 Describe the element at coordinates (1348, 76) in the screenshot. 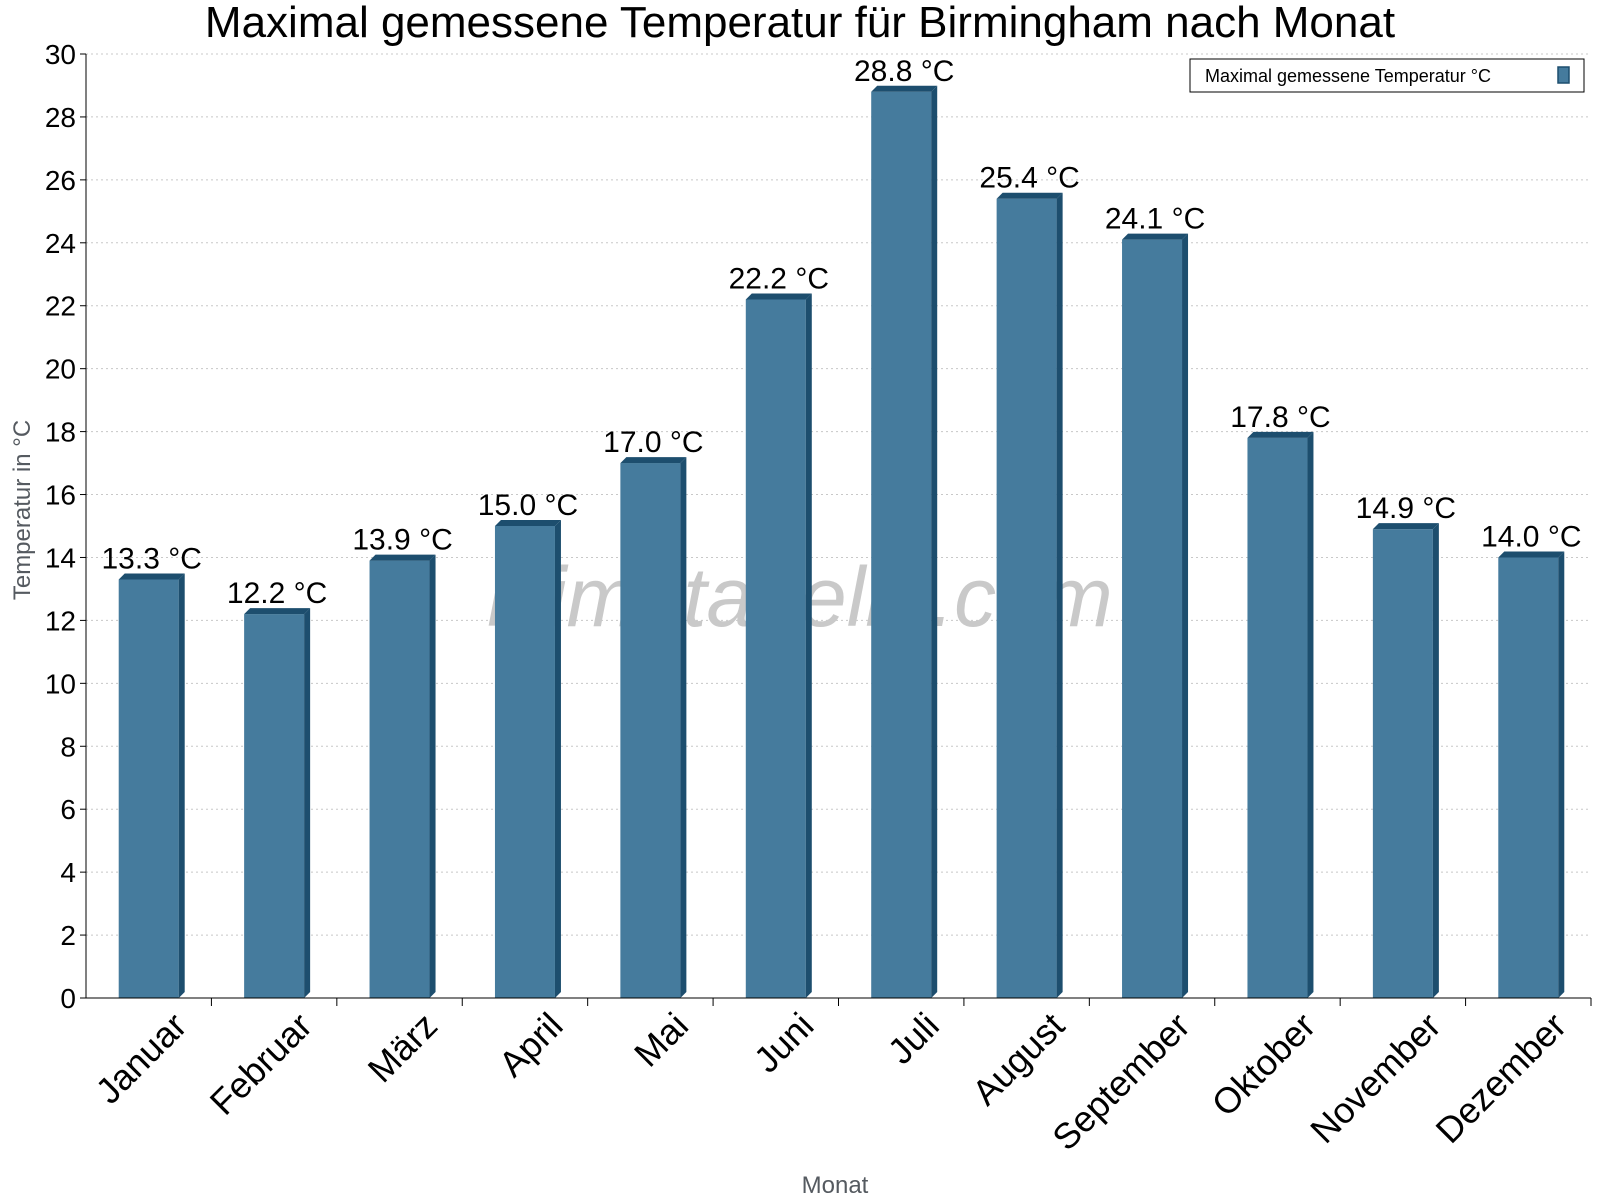

I see `legend-label: Maximal gemessene Temperatur °C` at that location.